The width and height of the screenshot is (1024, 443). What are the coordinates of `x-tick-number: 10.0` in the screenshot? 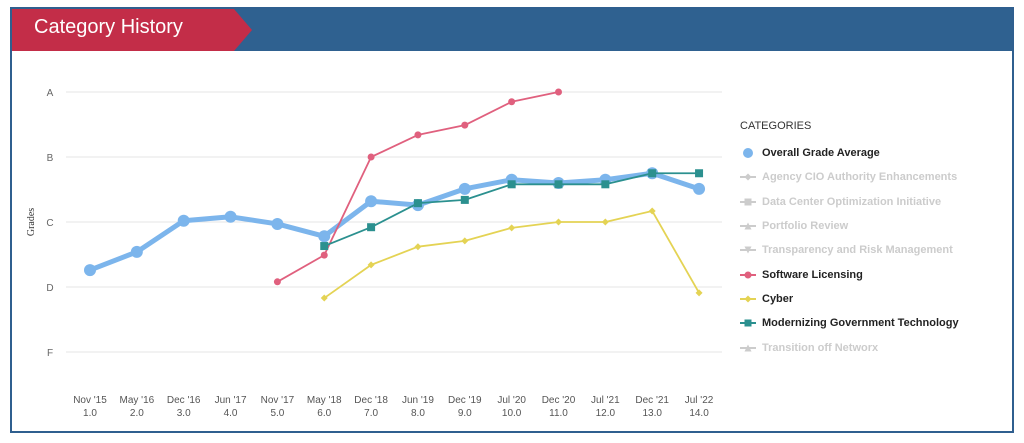 It's located at (512, 413).